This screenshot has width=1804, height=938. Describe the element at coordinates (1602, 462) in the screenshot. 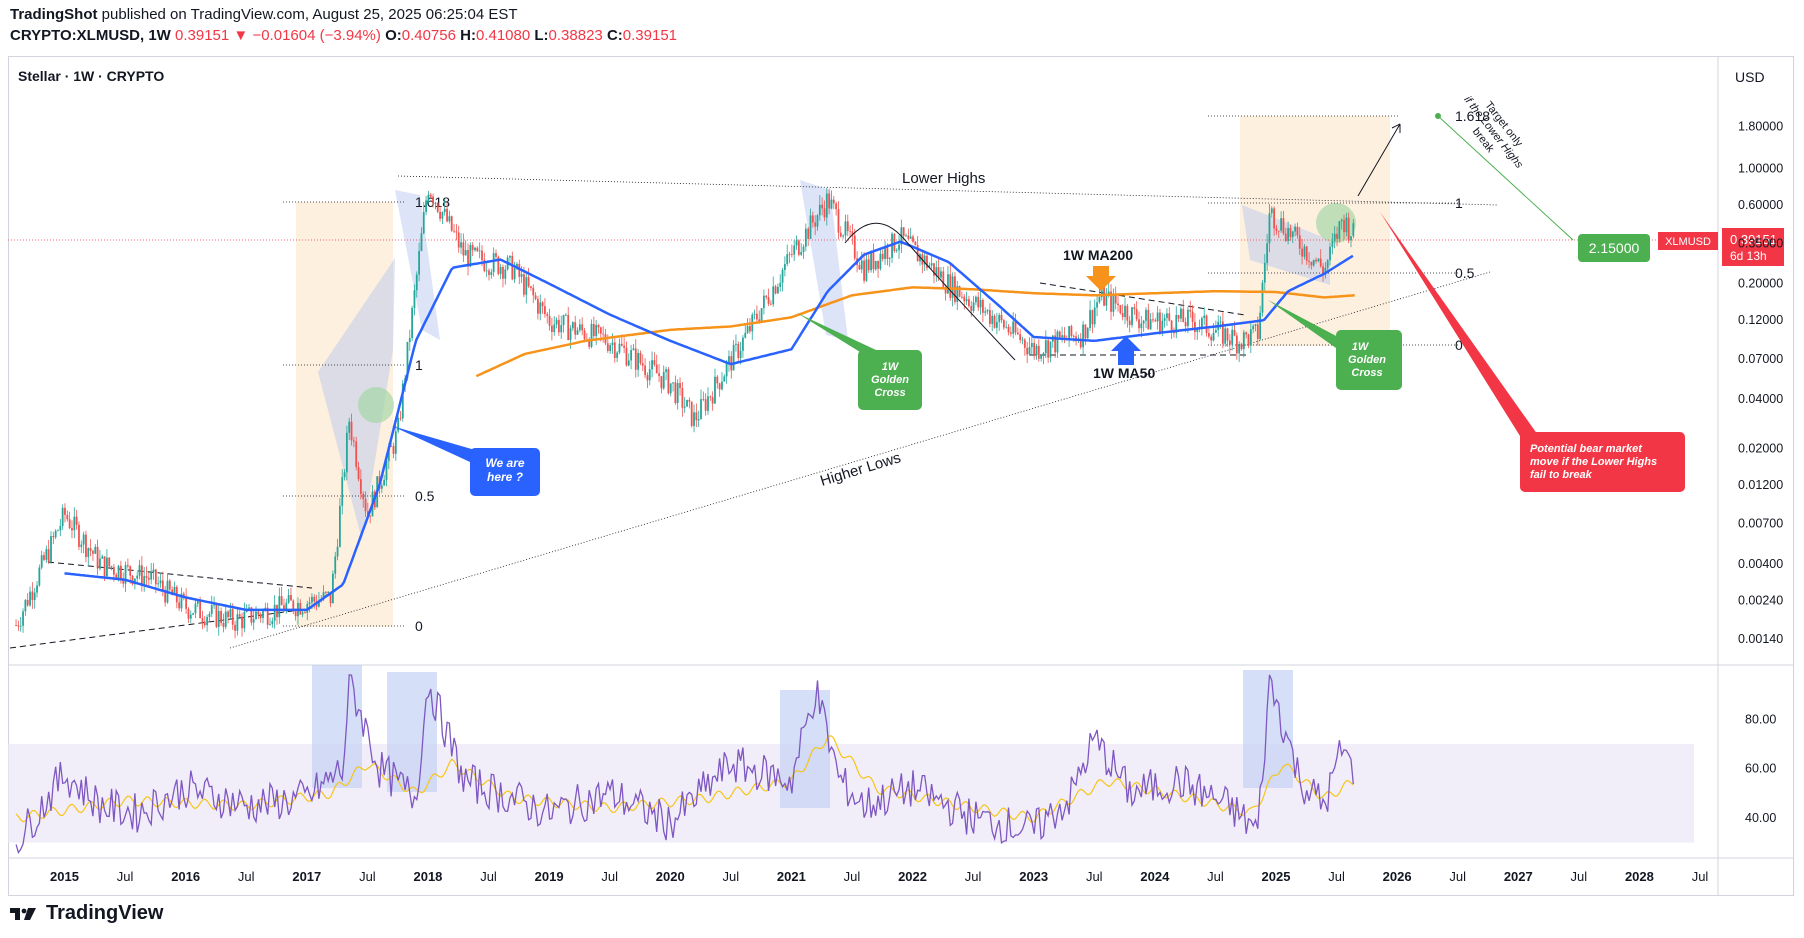

I see `bear-note-box` at that location.